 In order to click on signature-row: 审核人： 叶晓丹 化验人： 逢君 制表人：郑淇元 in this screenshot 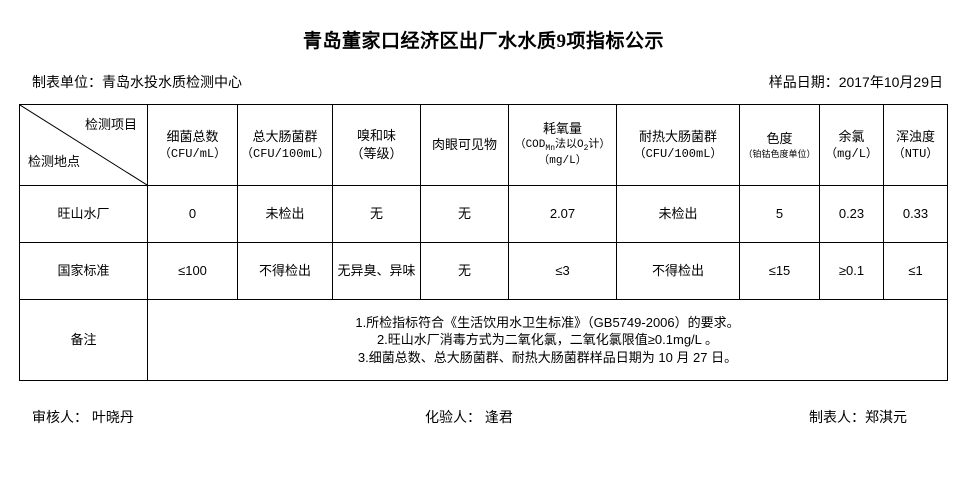, I will do `click(483, 419)`.